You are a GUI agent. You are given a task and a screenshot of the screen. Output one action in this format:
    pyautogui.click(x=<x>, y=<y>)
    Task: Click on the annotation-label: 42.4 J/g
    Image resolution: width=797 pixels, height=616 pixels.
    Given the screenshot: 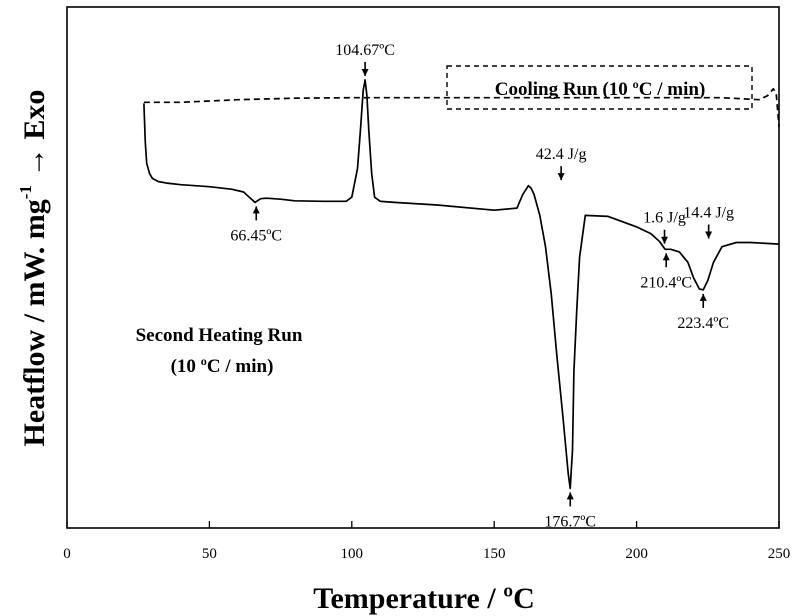 What is the action you would take?
    pyautogui.click(x=561, y=154)
    